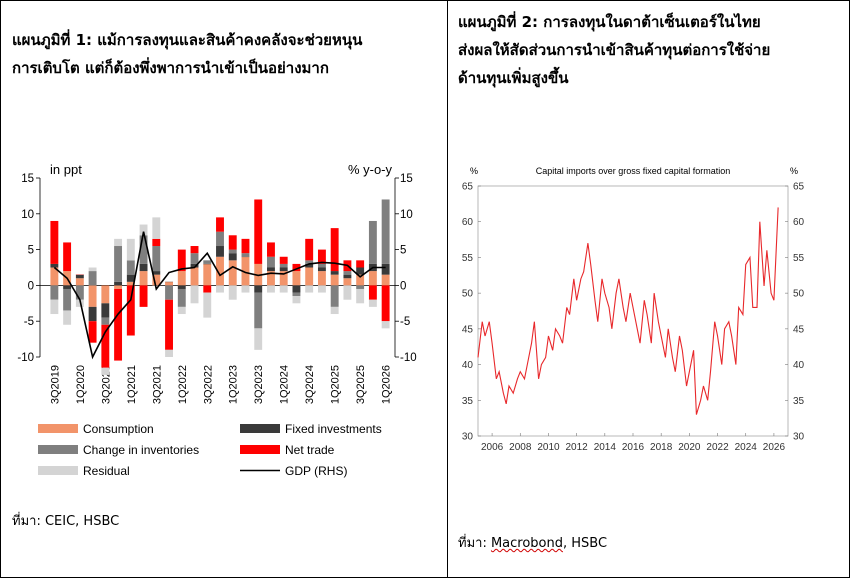 The width and height of the screenshot is (850, 578). What do you see at coordinates (309, 276) in the screenshot?
I see `bar-consumption-3Q2024` at bounding box center [309, 276].